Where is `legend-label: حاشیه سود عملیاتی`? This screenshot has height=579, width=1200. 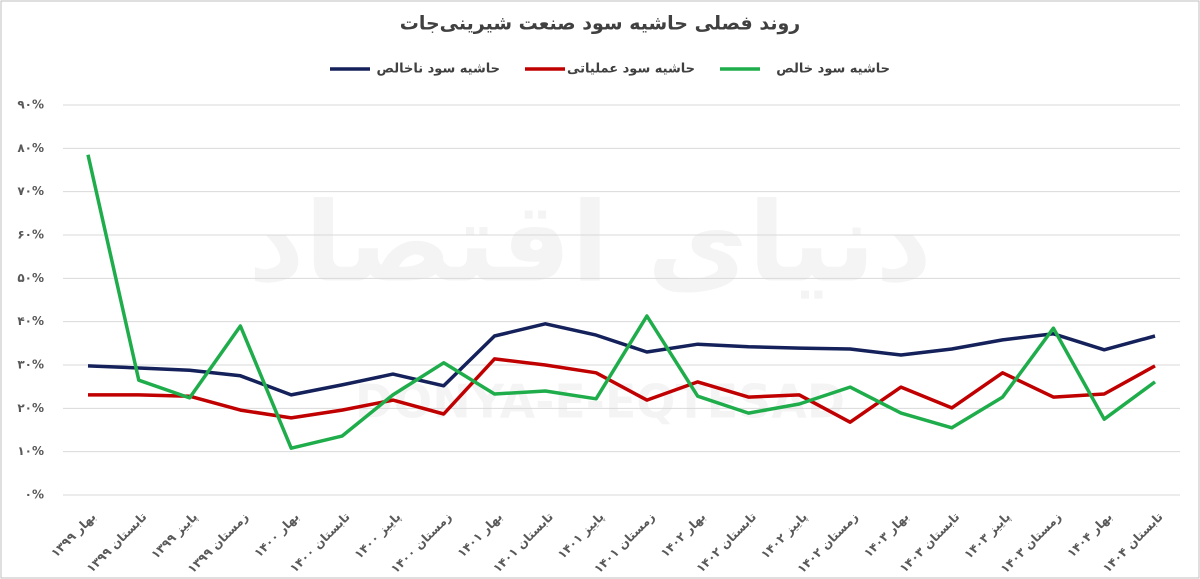
legend-label: حاشیه سود عملیاتی is located at coordinates (631, 69).